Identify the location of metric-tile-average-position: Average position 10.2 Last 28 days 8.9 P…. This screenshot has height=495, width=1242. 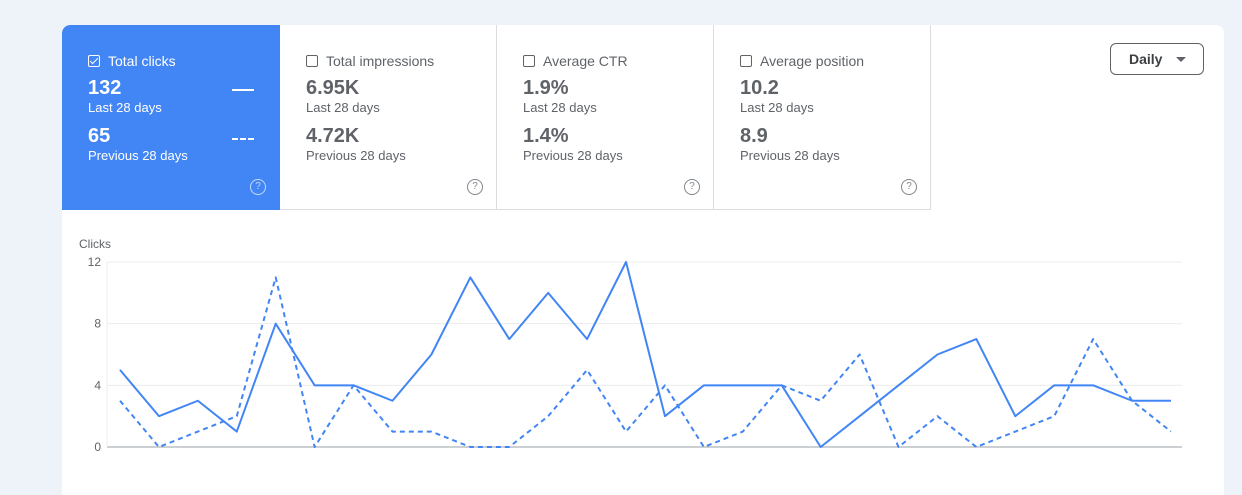
(822, 117).